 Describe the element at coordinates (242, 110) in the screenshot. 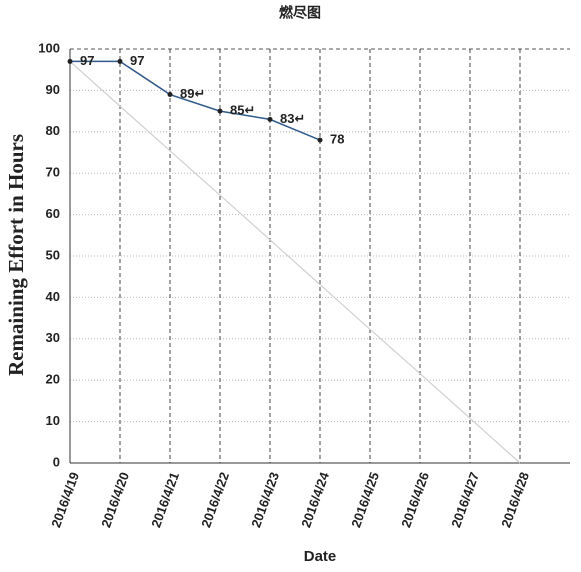

I see `data-label: 85↵` at that location.